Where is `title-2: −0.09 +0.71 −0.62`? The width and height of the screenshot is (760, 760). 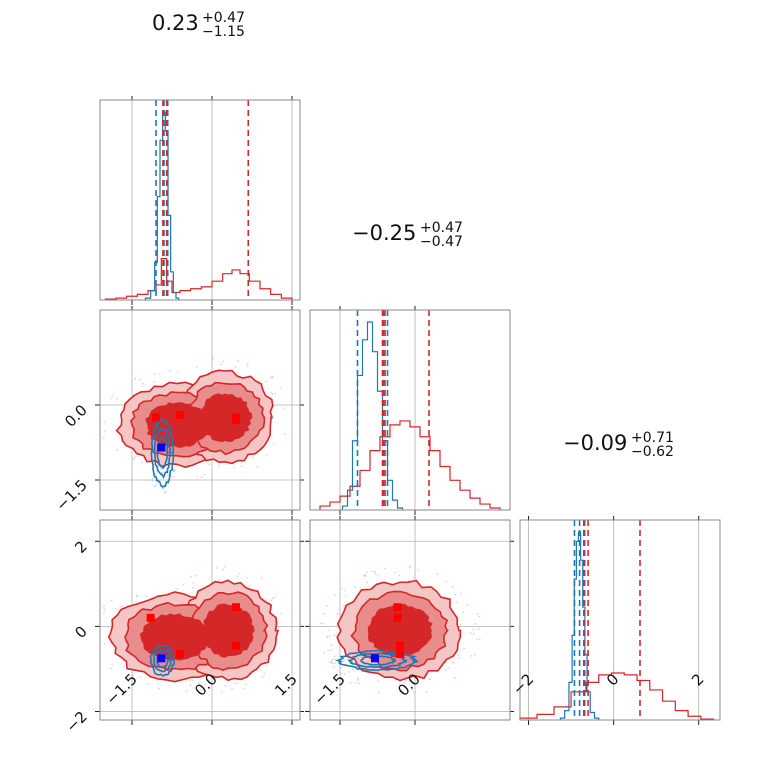
title-2: −0.09 +0.71 −0.62 is located at coordinates (618, 445).